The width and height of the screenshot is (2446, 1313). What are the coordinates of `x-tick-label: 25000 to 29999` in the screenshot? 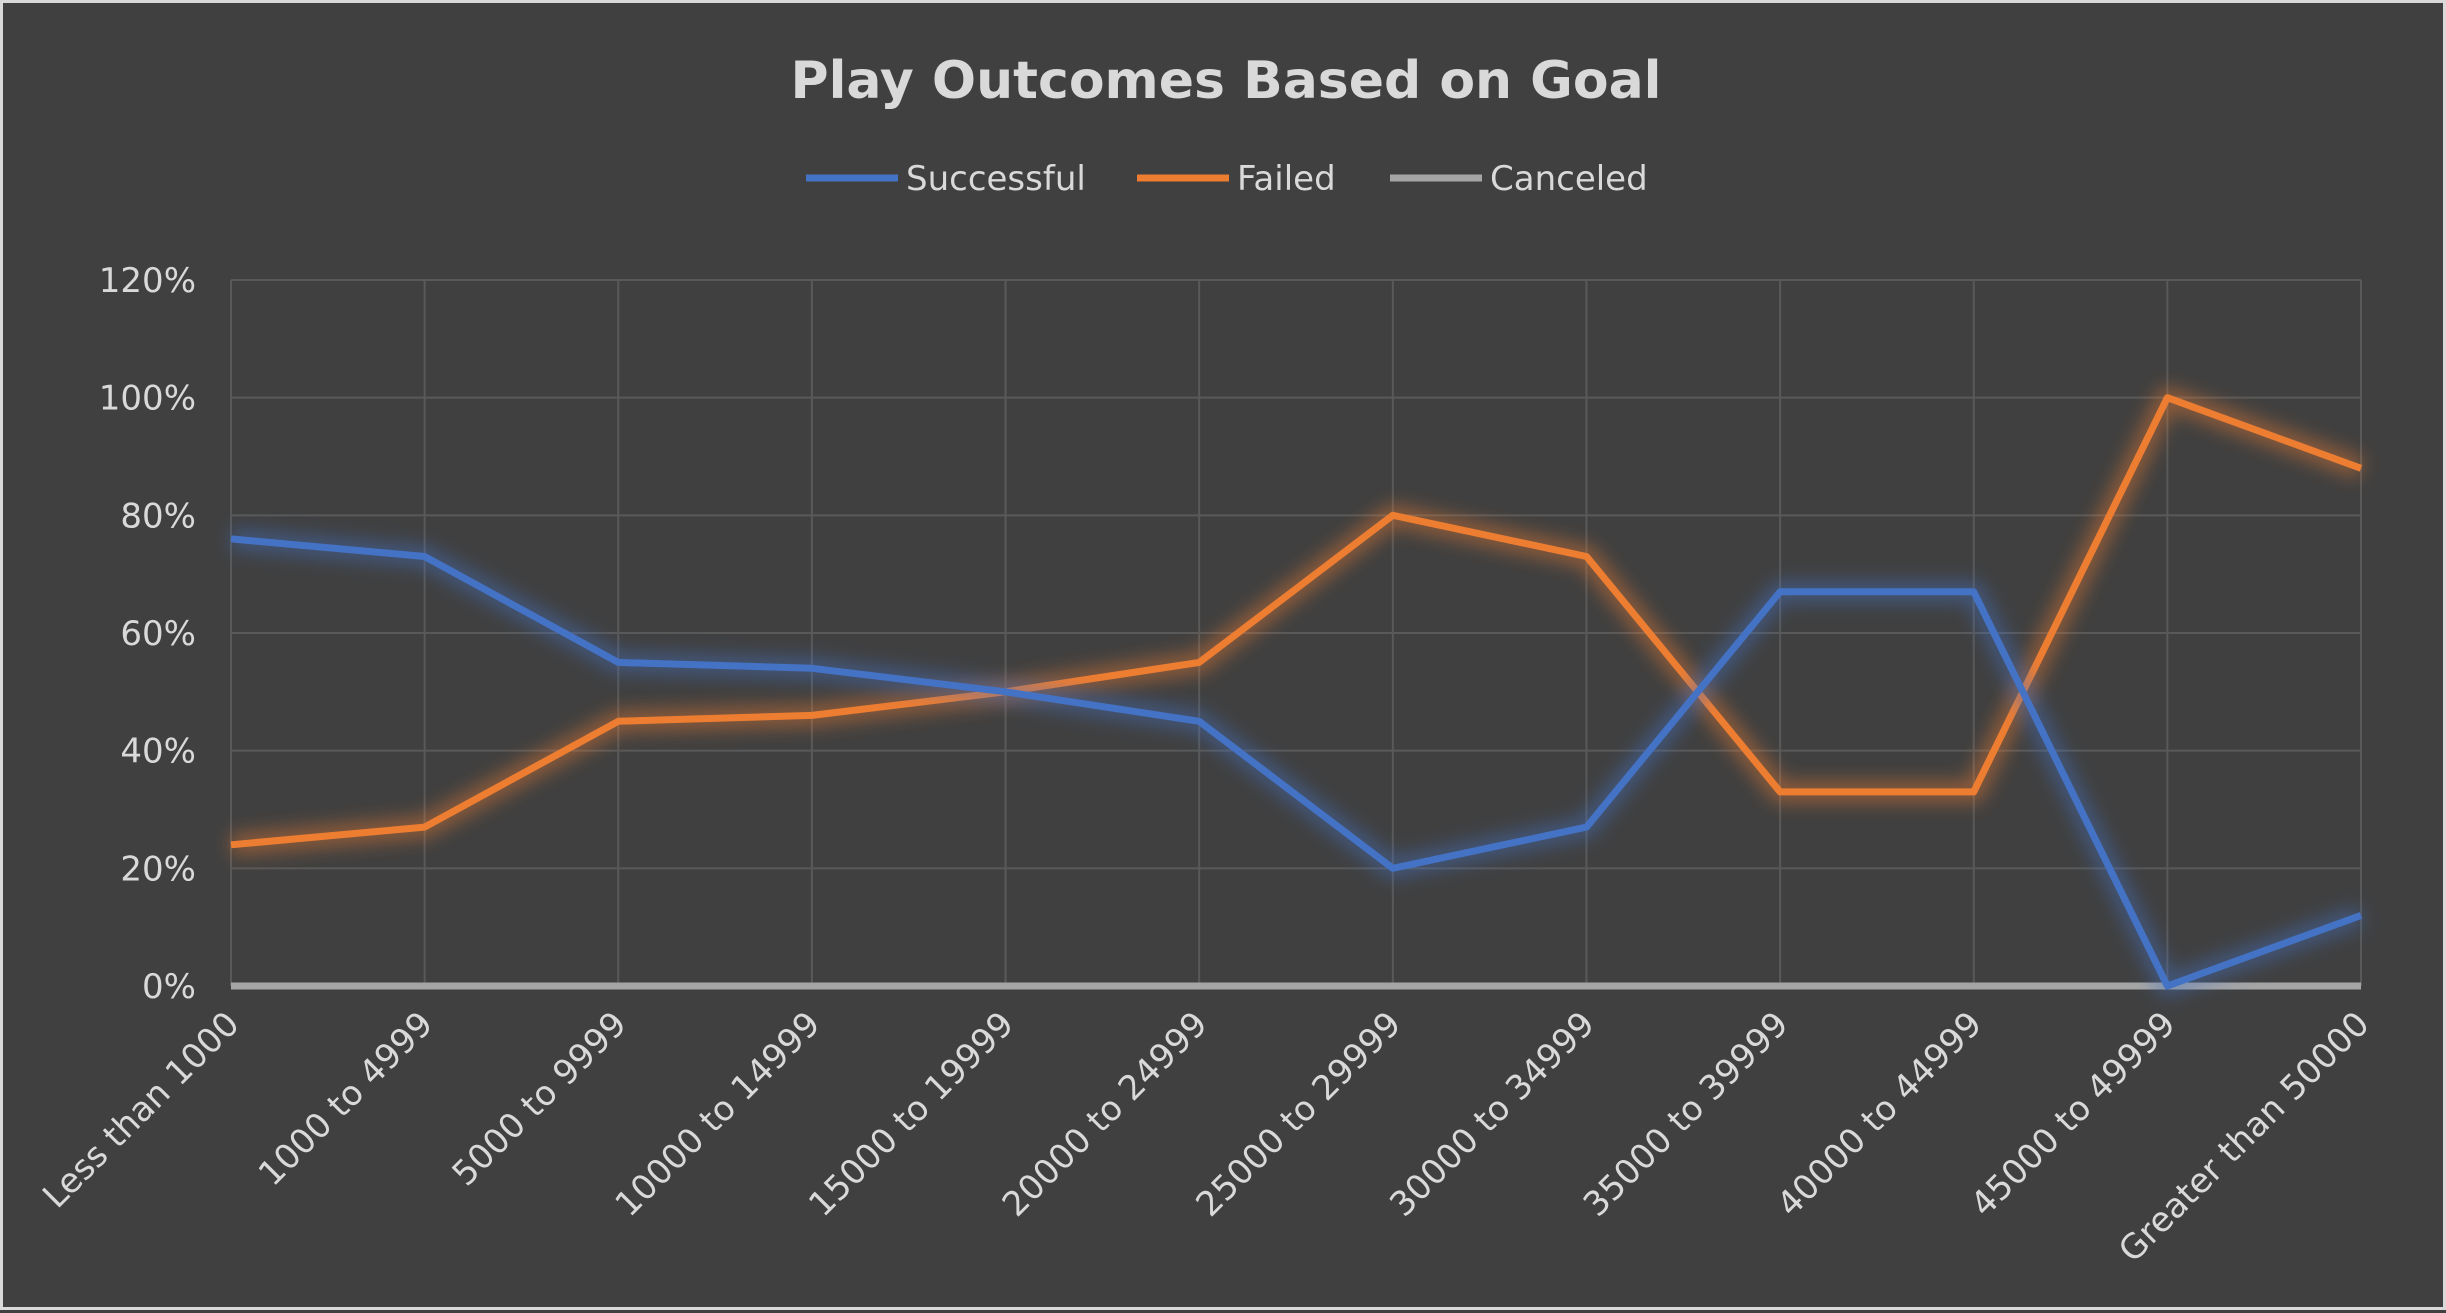 It's located at (1299, 1114).